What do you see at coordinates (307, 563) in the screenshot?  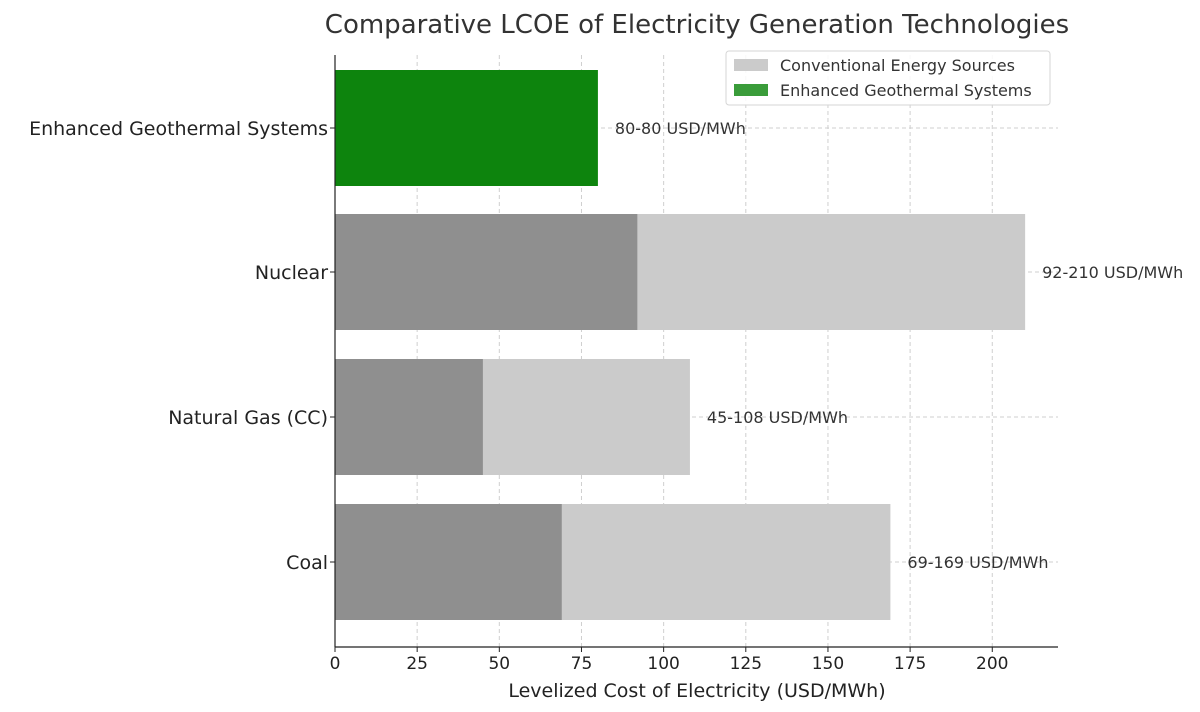 I see `category-label: Coal` at bounding box center [307, 563].